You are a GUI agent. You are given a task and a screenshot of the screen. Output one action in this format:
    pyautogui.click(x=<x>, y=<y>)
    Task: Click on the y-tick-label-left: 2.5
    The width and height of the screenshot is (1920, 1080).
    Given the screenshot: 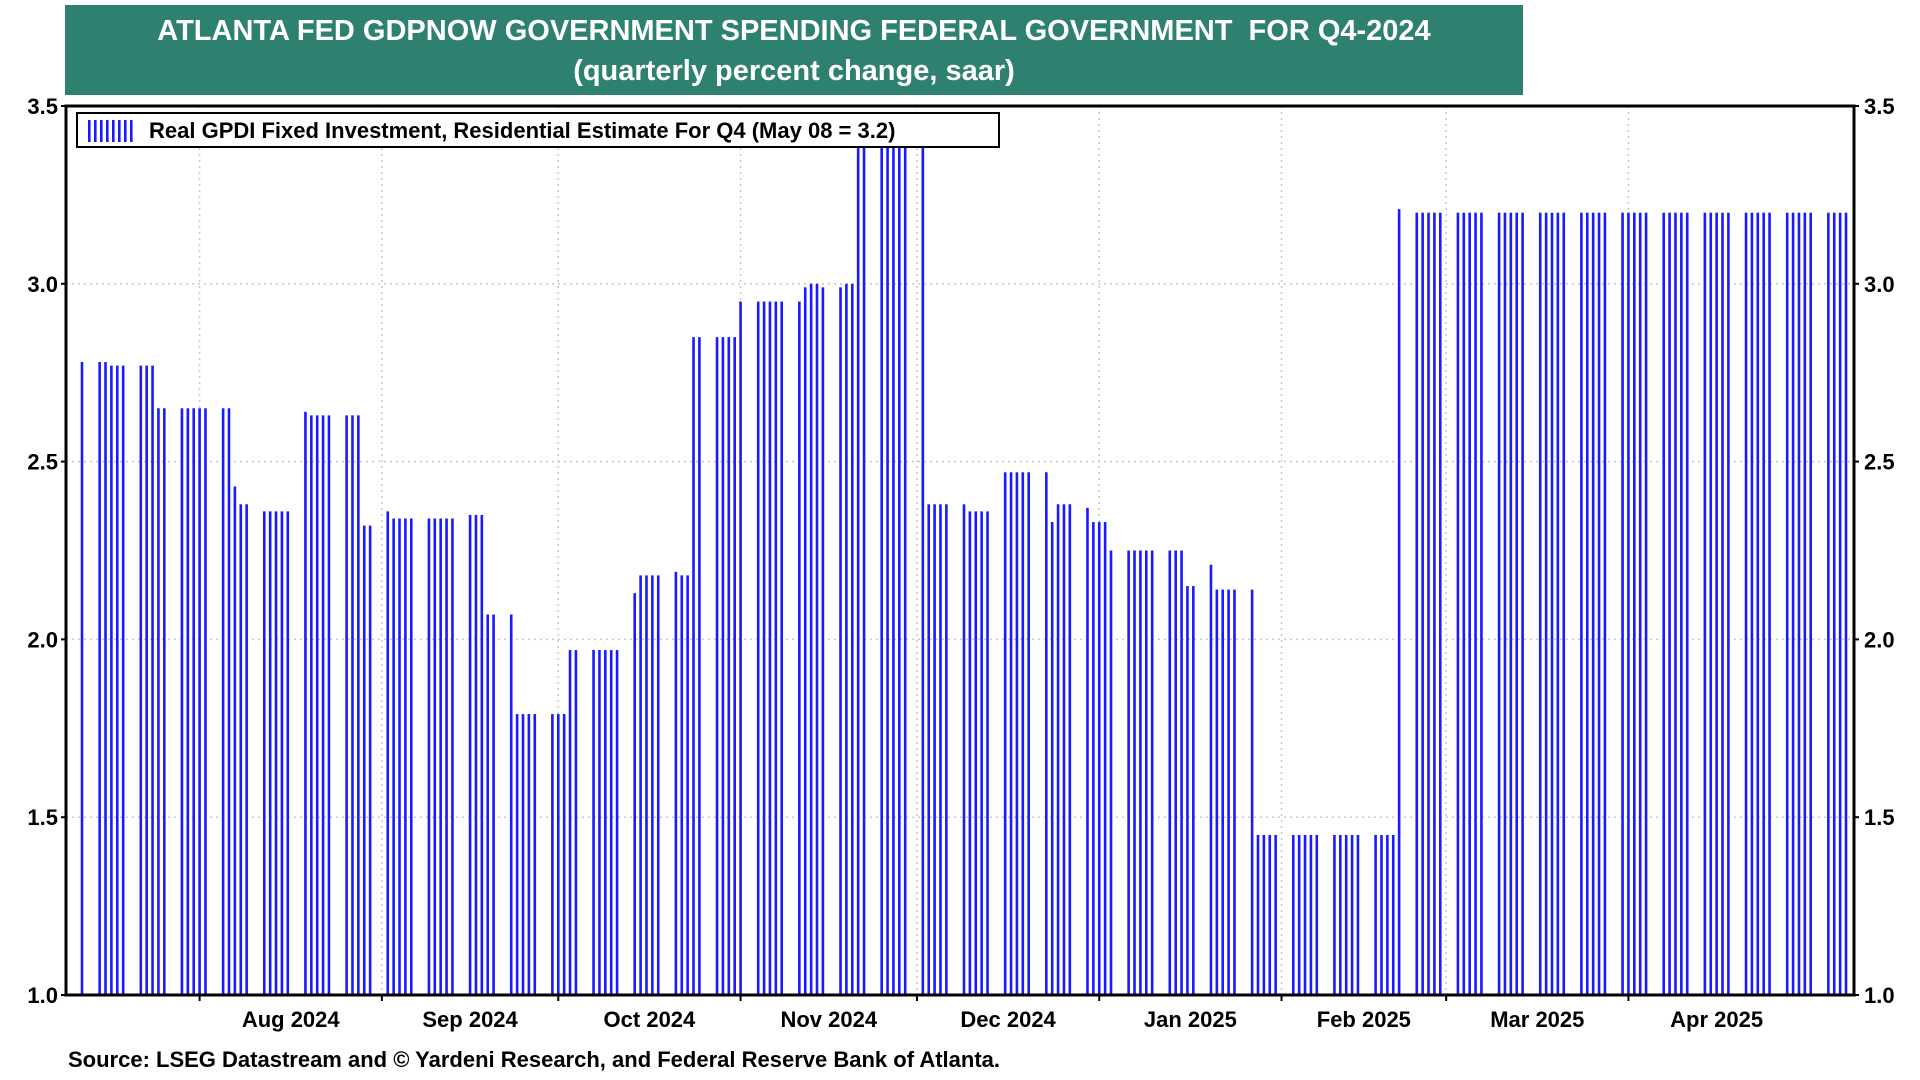 What is the action you would take?
    pyautogui.click(x=42, y=462)
    